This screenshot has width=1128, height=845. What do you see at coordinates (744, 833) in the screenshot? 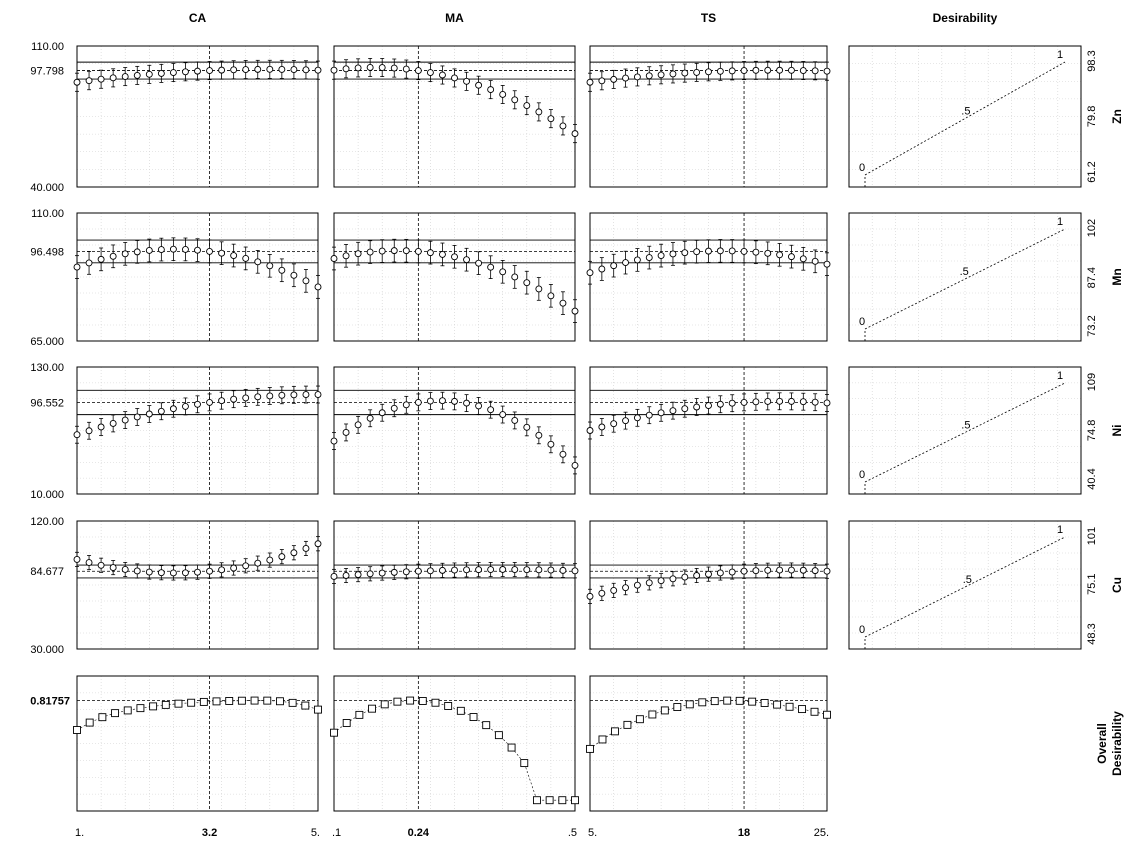
I see `x-tick-current-ts: 18` at bounding box center [744, 833].